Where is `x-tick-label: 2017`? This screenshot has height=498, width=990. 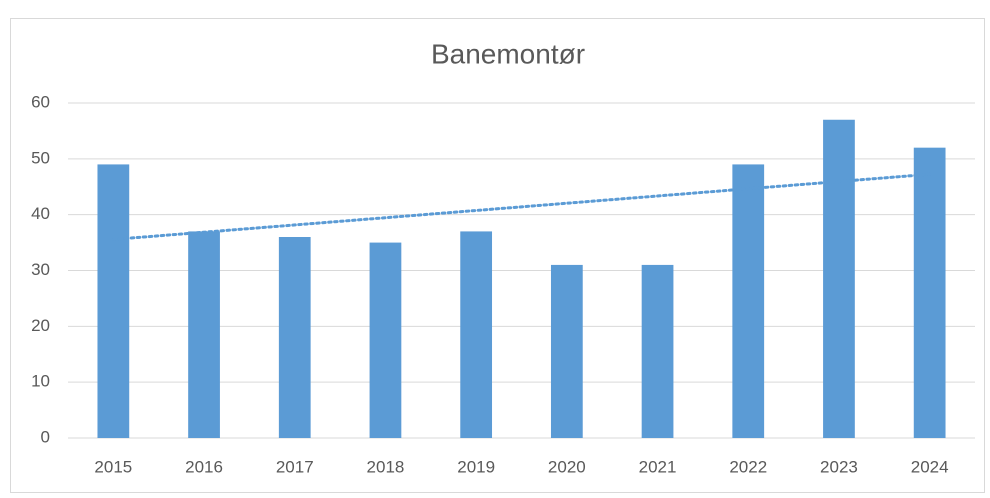 x-tick-label: 2017 is located at coordinates (295, 466).